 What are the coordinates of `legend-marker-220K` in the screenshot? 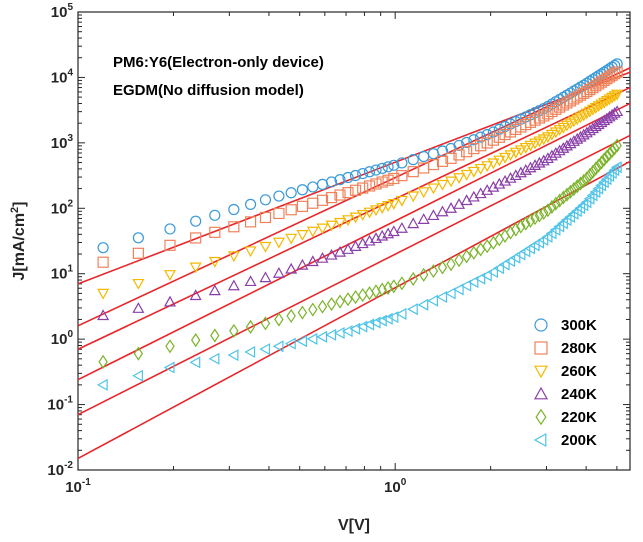 It's located at (541, 417).